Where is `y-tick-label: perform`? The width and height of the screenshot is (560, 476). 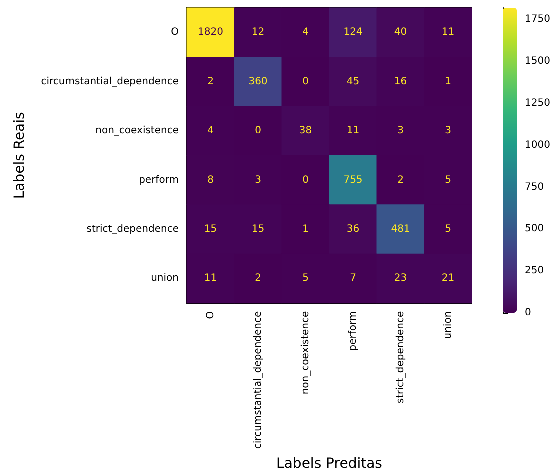
y-tick-label: perform is located at coordinates (159, 180).